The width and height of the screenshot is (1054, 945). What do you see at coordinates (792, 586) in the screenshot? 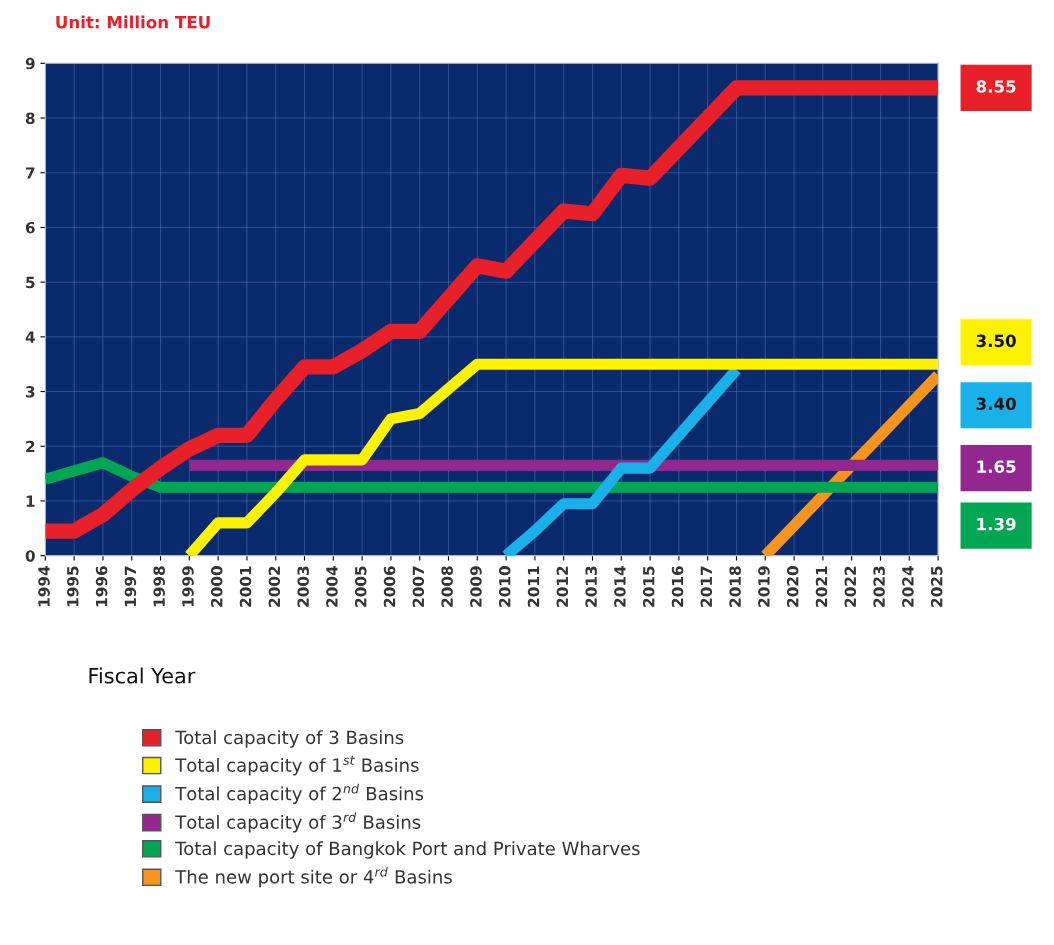
I see `x-tick-label: 2020` at bounding box center [792, 586].